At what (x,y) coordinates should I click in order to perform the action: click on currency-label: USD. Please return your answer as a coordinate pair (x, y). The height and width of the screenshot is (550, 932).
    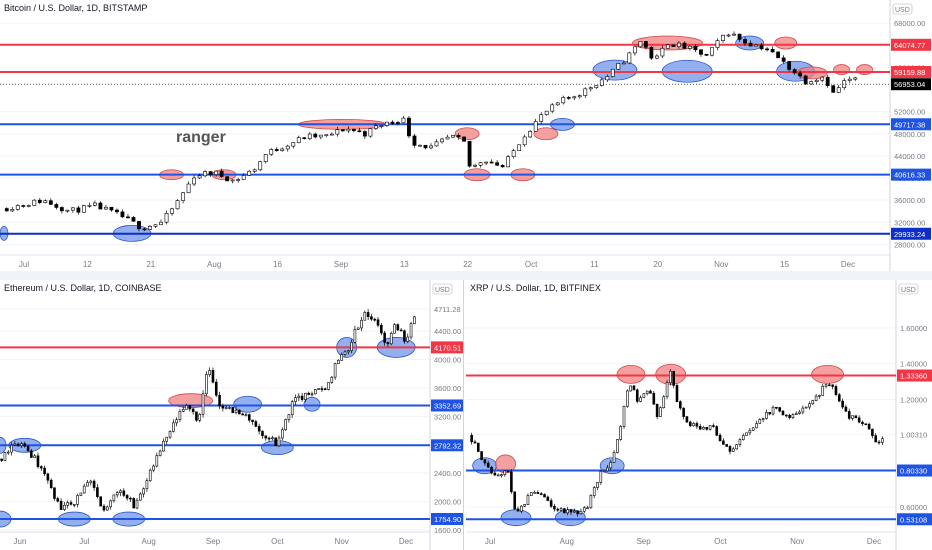
    Looking at the image, I should click on (908, 290).